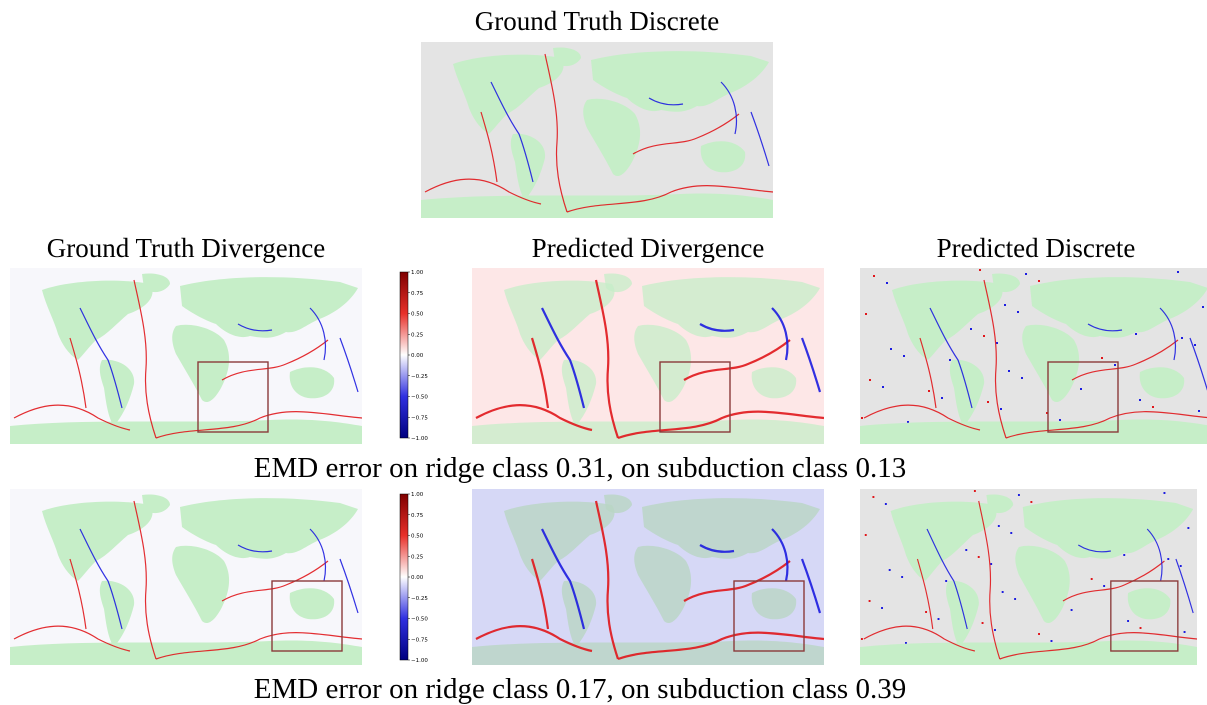  I want to click on colorbar-tick-label: 0.00, so click(417, 356).